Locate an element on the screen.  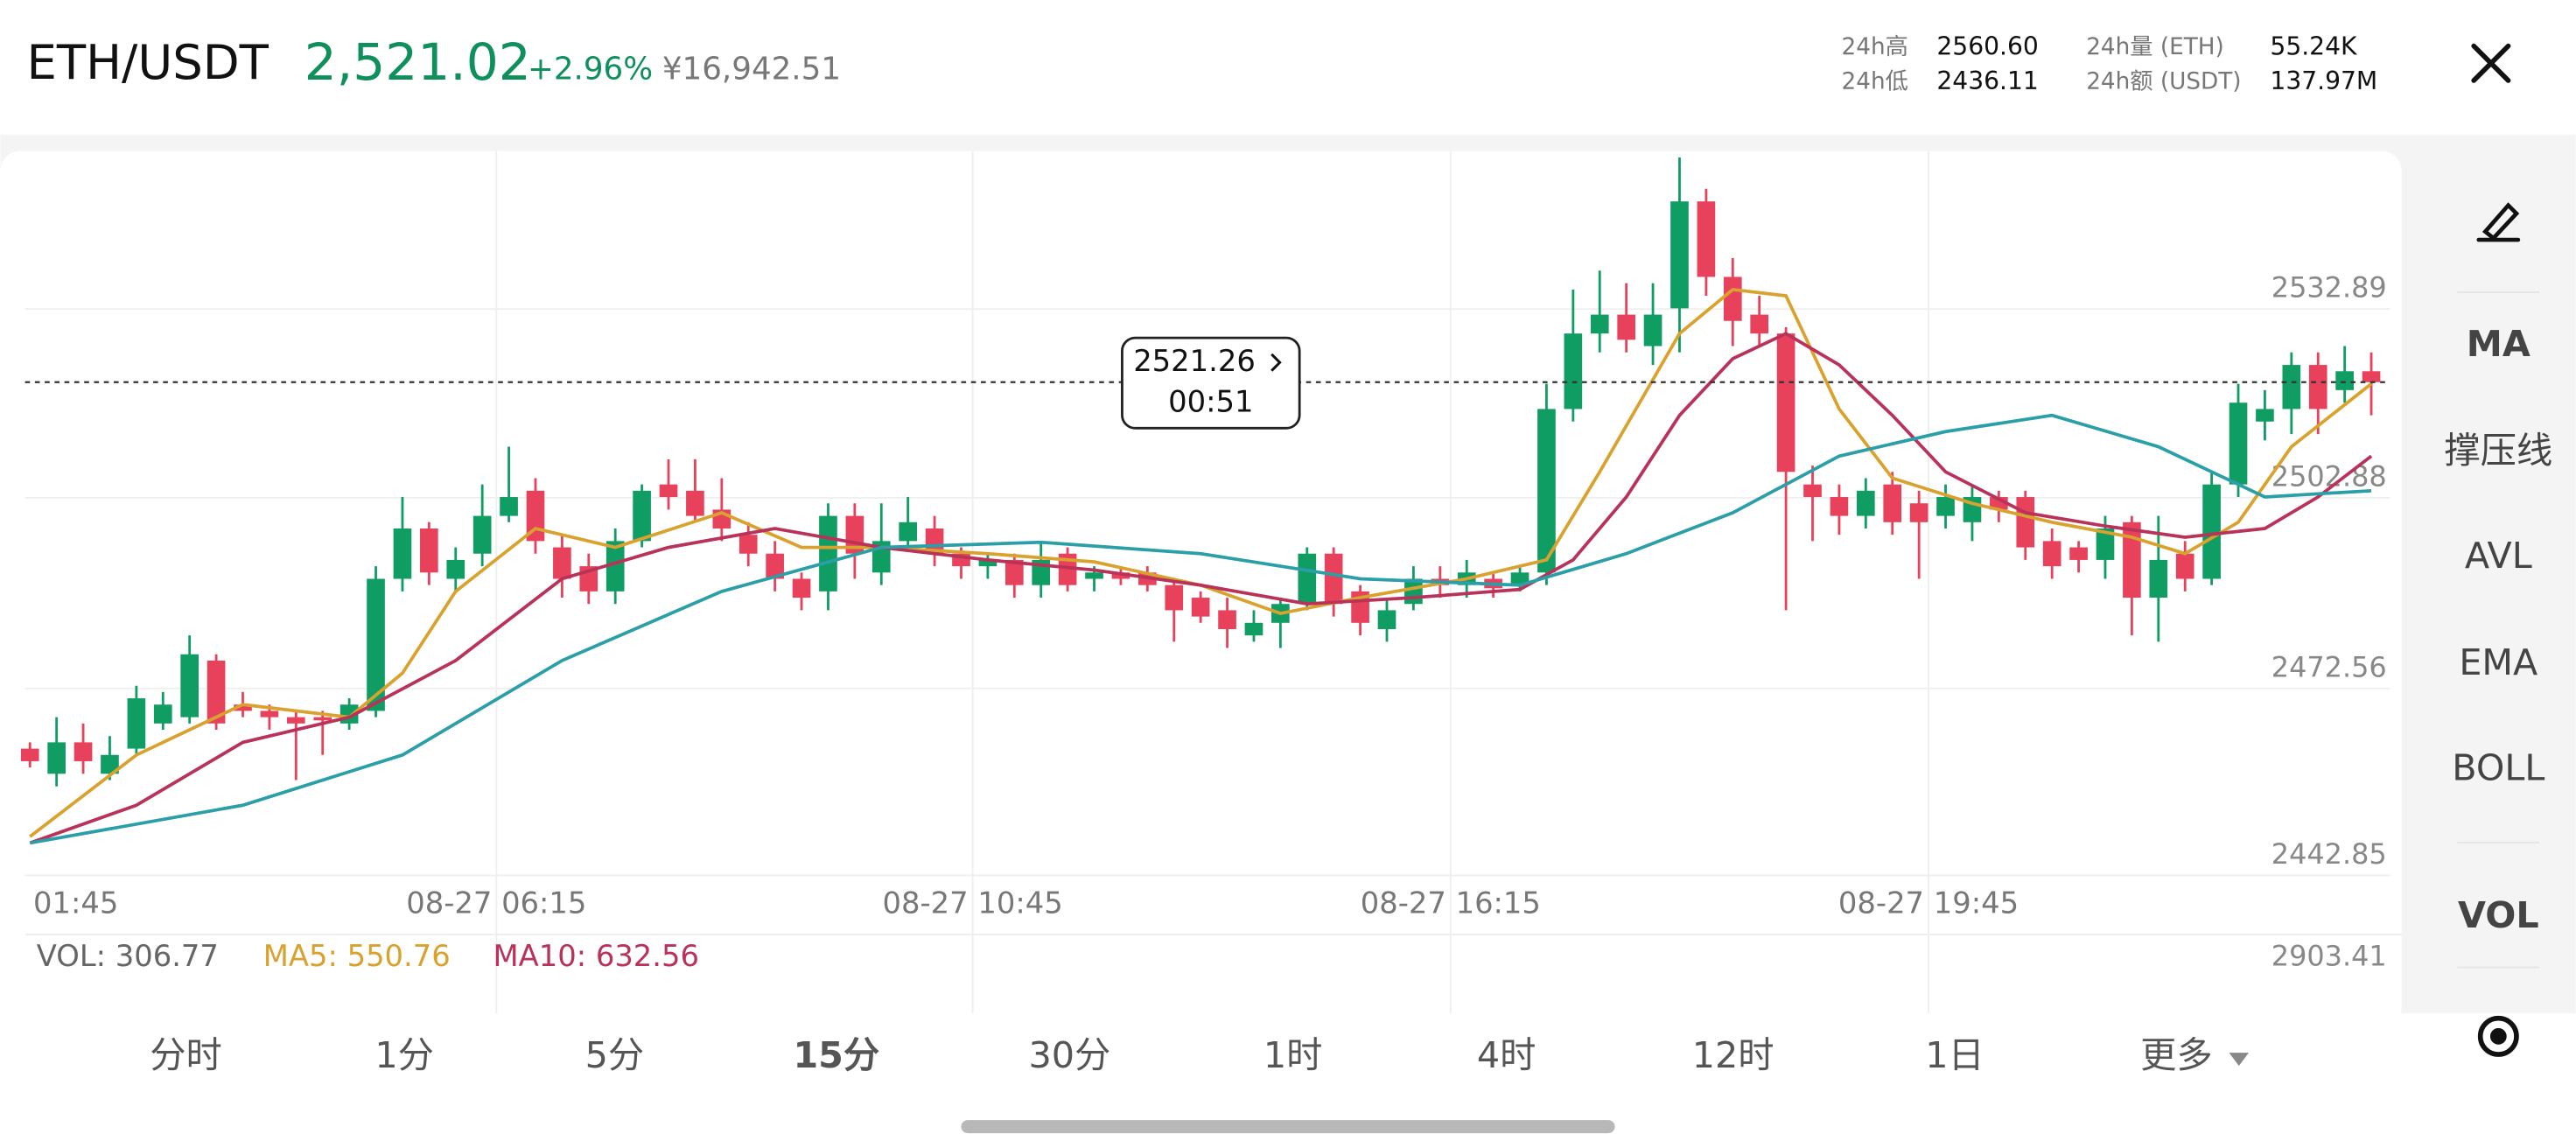
last-price-value: 2521.26 is located at coordinates (1194, 361).